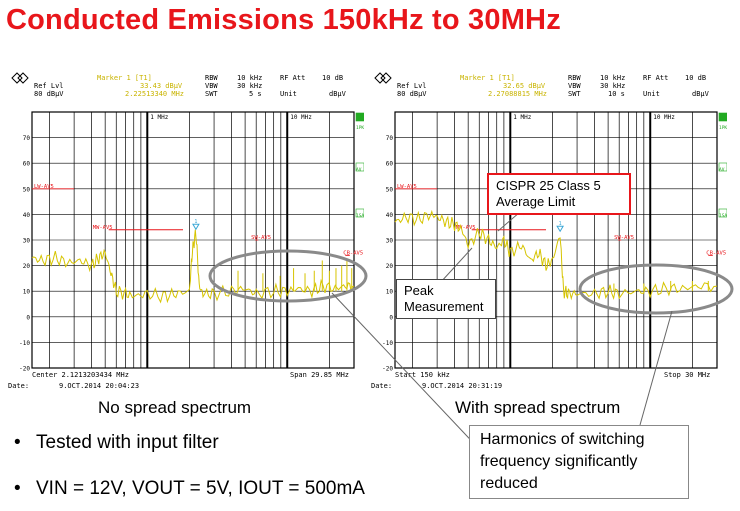  What do you see at coordinates (616, 94) in the screenshot?
I see `swt-value: 10 s` at bounding box center [616, 94].